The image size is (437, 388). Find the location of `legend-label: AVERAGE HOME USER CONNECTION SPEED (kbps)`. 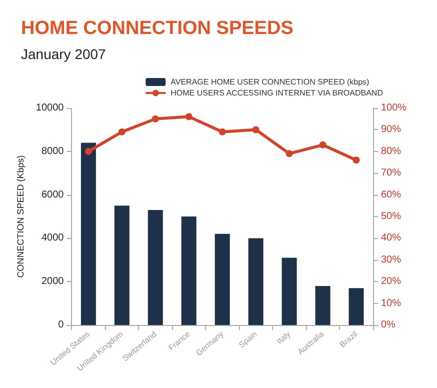

legend-label: AVERAGE HOME USER CONNECTION SPEED (kbps) is located at coordinates (270, 82).